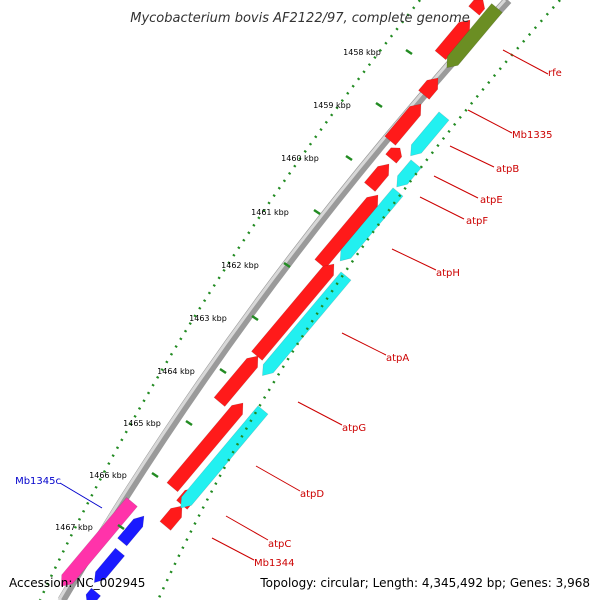 This screenshot has width=600, height=600. I want to click on gene-arrow-atpH, so click(346, 231).